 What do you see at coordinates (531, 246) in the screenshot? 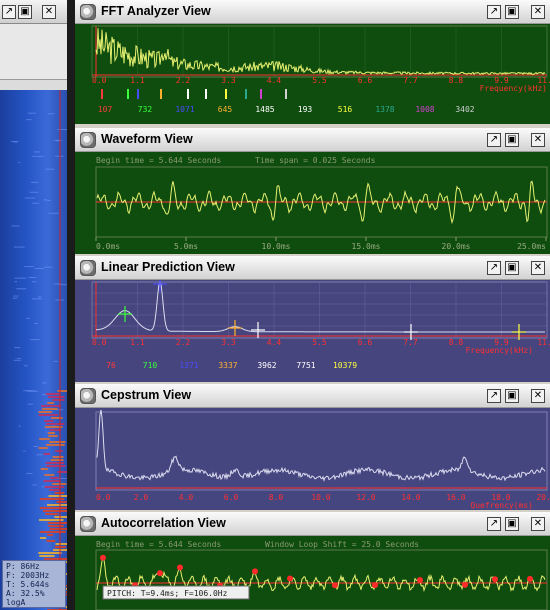
I see `waveform-x-tick: 25.0ms` at bounding box center [531, 246].